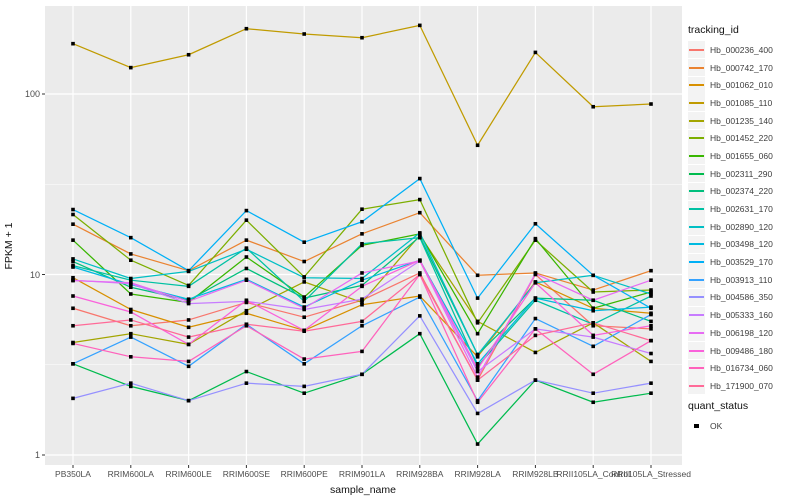 The width and height of the screenshot is (800, 500). What do you see at coordinates (744, 333) in the screenshot?
I see `legend-entry: Hb_006198_120` at bounding box center [744, 333].